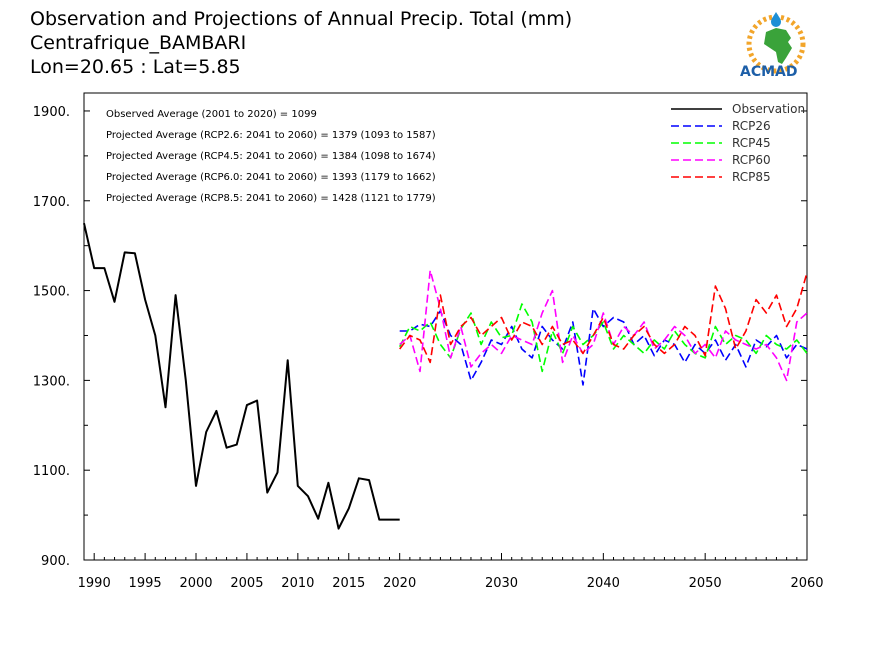 This screenshot has width=879, height=659. What do you see at coordinates (51, 471) in the screenshot?
I see `y-tick-label: 1100.` at bounding box center [51, 471].